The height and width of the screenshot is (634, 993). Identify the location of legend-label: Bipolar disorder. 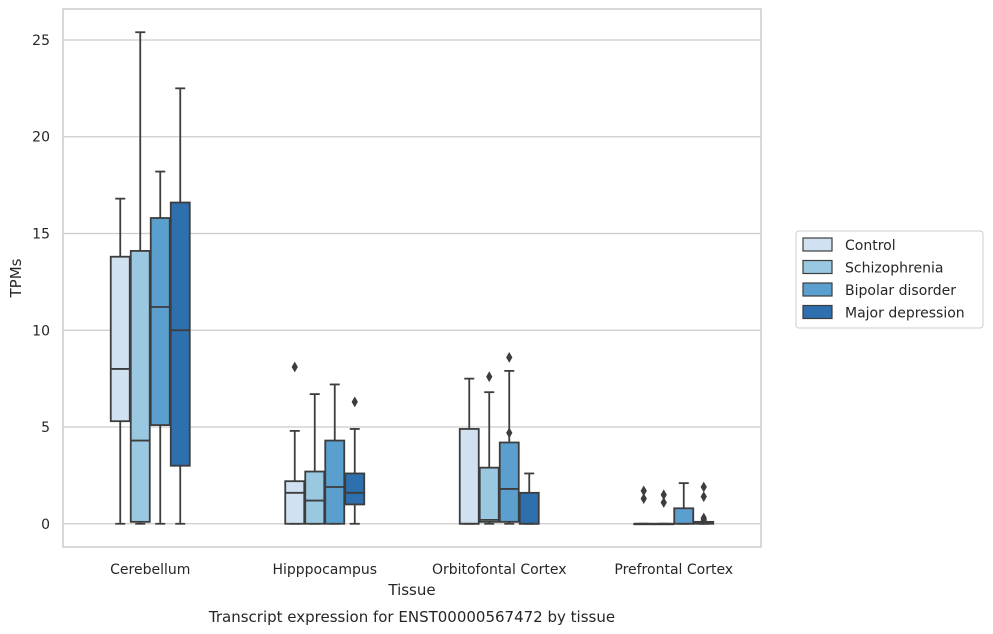
(900, 291).